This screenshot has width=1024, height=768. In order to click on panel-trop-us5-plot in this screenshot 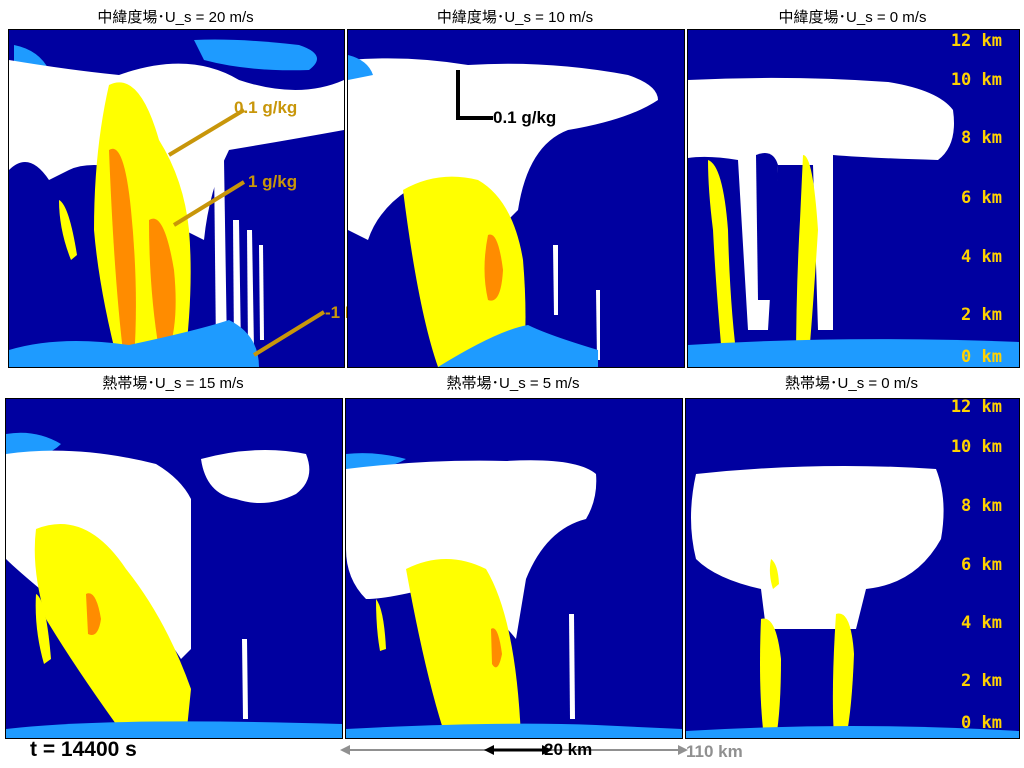, I will do `click(514, 568)`.